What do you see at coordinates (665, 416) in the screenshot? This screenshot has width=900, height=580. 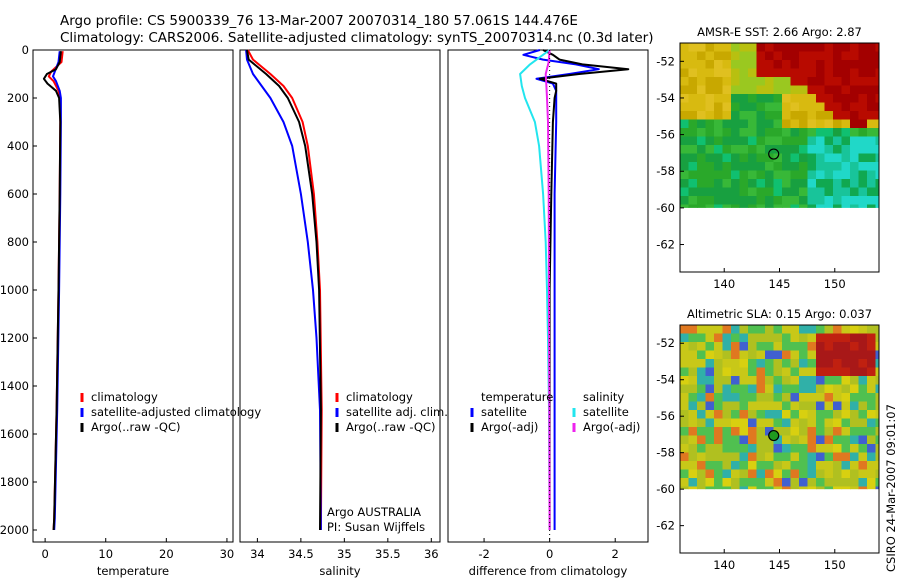 I see `y-tick-label: -56` at bounding box center [665, 416].